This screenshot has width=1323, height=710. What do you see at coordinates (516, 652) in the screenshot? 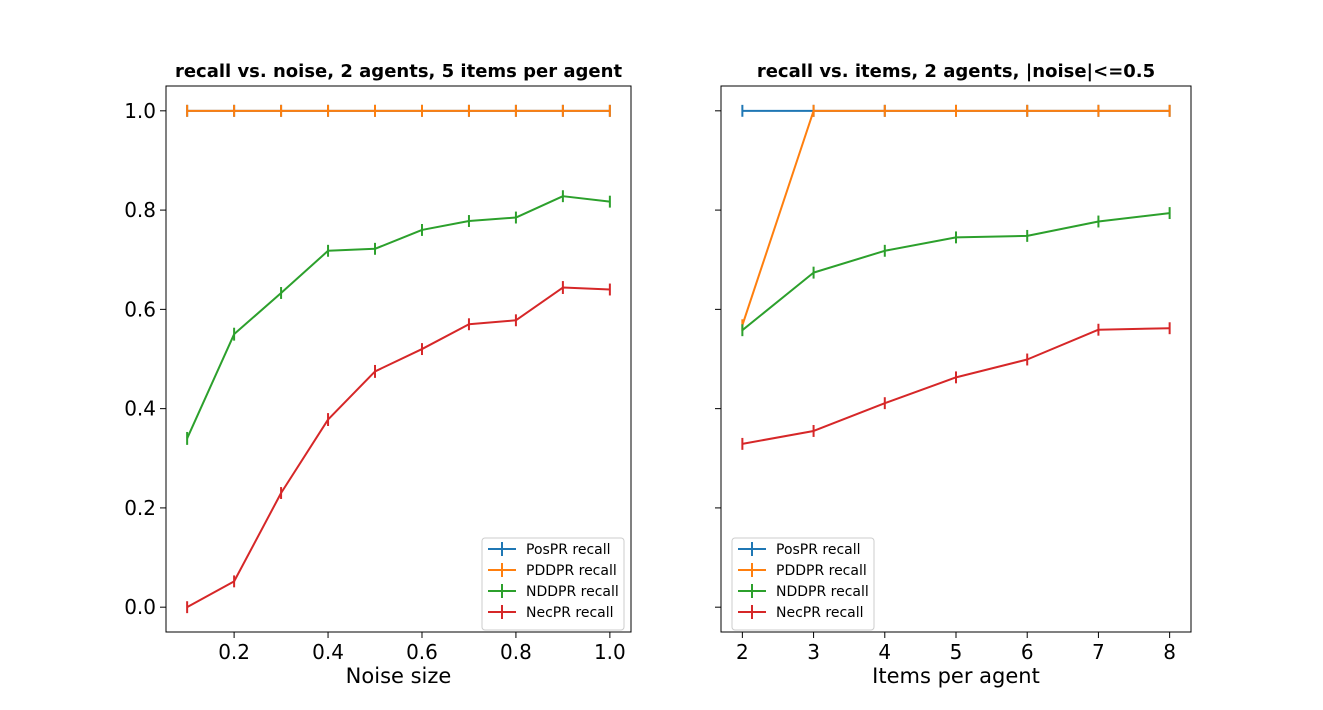
I see `x-tick-label: 0.8` at bounding box center [516, 652].